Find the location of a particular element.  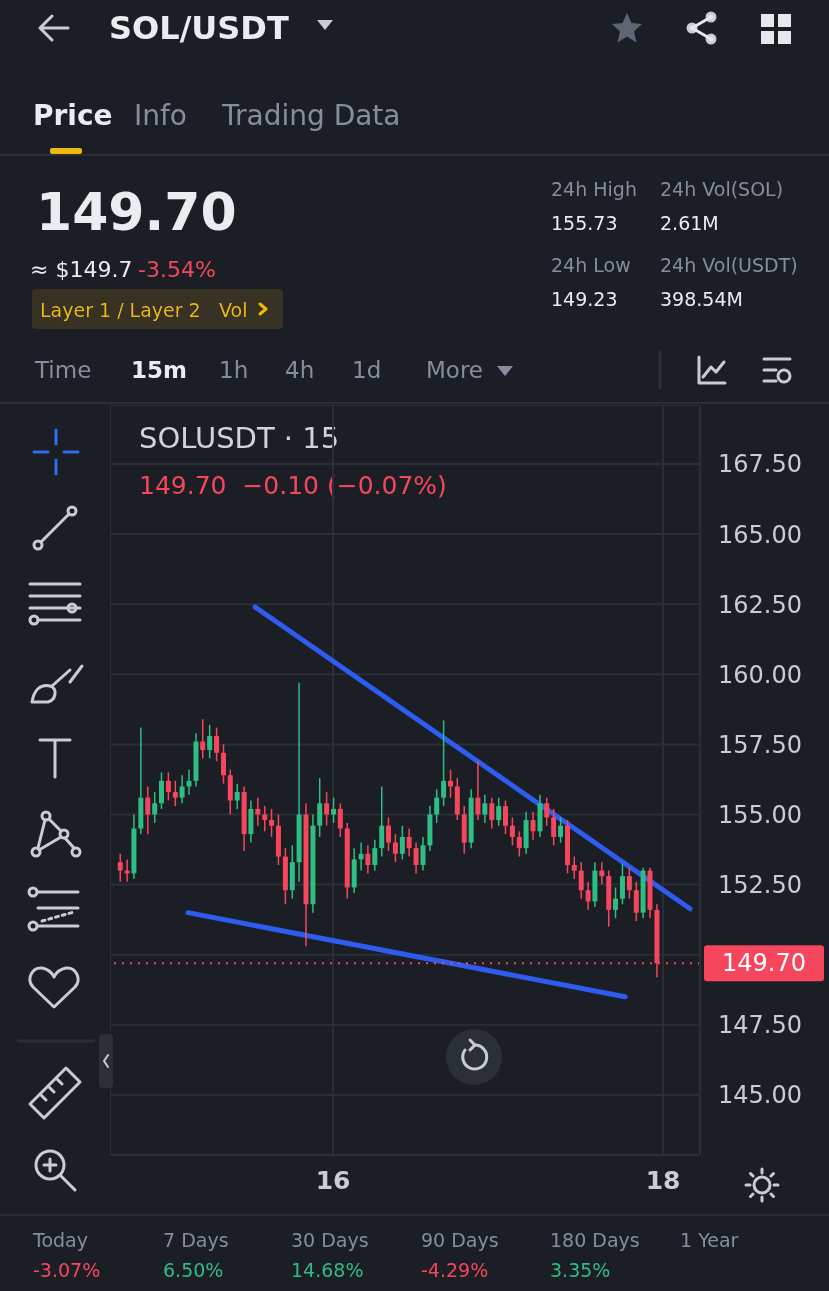

text: ≈ $149.7 is located at coordinates (81, 269).